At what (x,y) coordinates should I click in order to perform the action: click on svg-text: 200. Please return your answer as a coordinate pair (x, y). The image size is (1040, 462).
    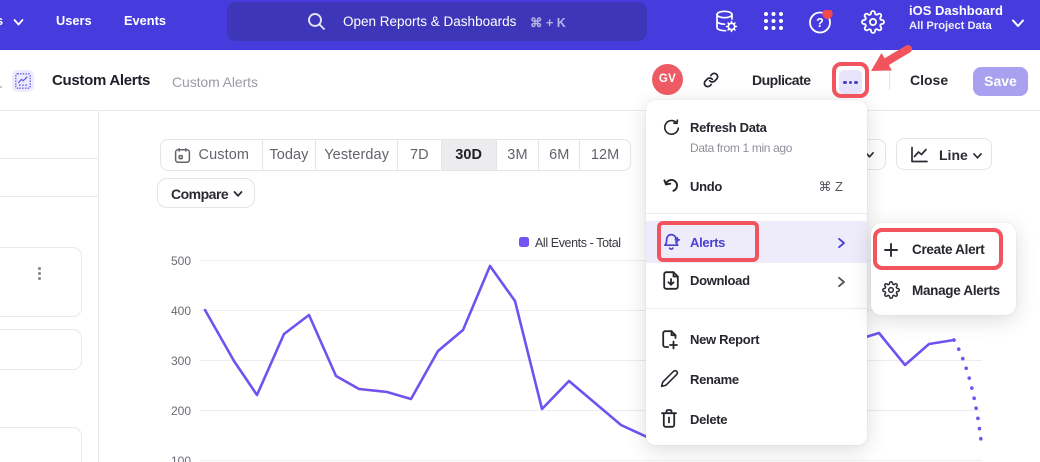
    Looking at the image, I should click on (181, 411).